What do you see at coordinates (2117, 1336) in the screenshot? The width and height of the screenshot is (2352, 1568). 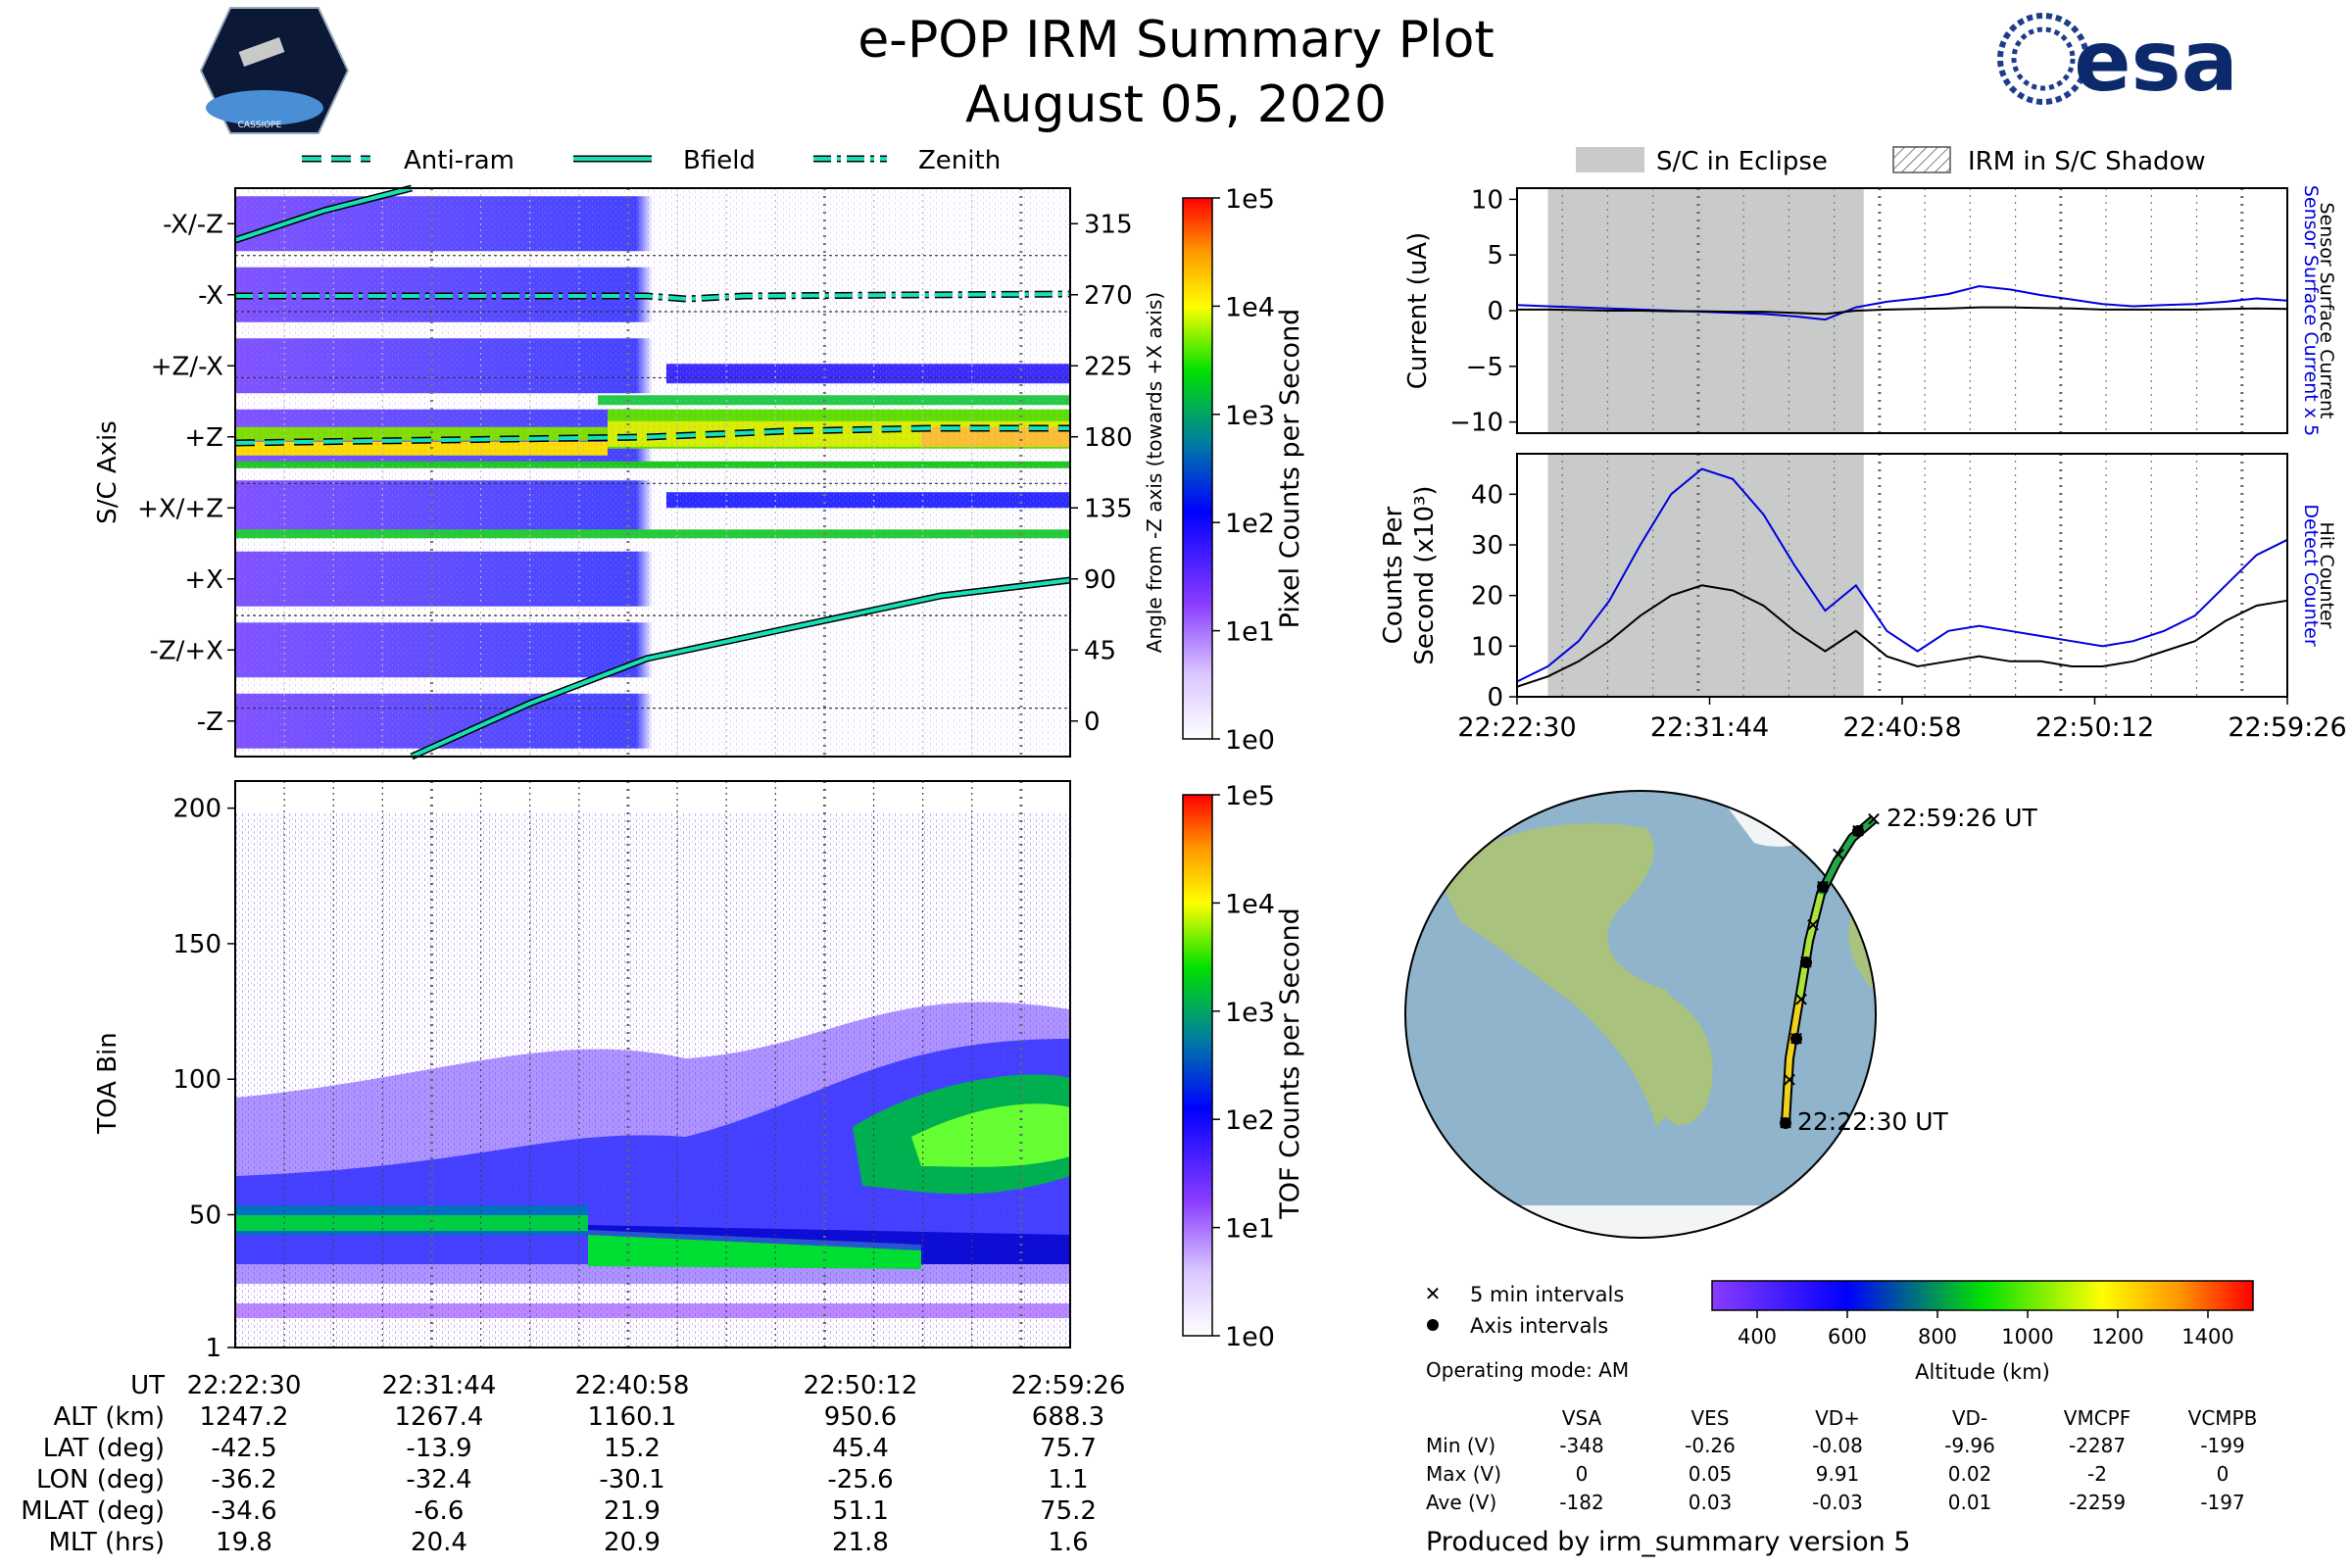 I see `altitude-tick-label: 1200` at bounding box center [2117, 1336].